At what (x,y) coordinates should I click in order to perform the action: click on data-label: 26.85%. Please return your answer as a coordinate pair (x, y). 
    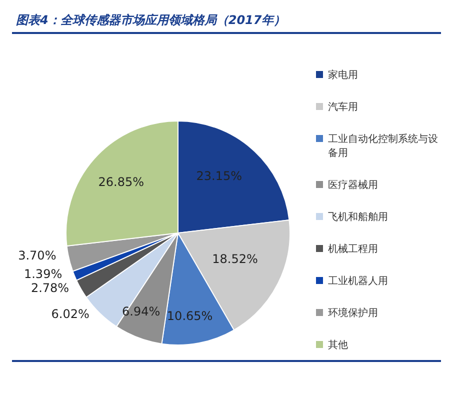
    Looking at the image, I should click on (121, 181).